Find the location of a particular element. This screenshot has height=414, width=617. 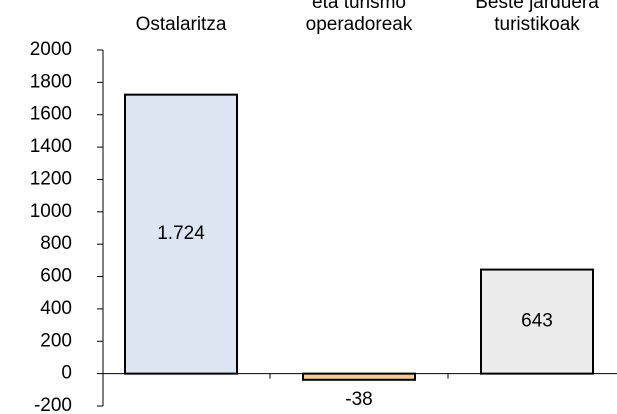

category-label: operadoreak is located at coordinates (359, 24).